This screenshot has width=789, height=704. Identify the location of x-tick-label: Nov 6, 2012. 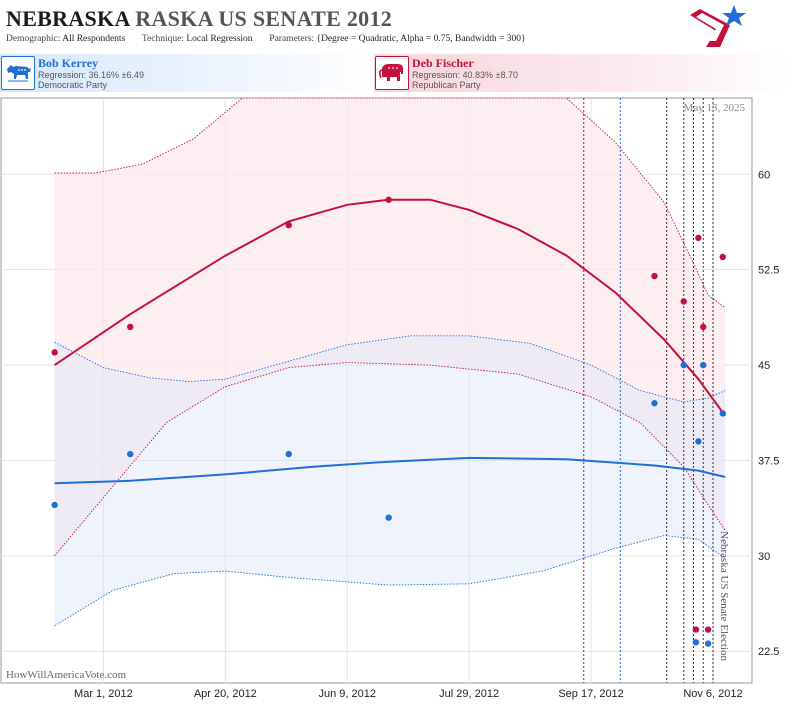
(712, 694).